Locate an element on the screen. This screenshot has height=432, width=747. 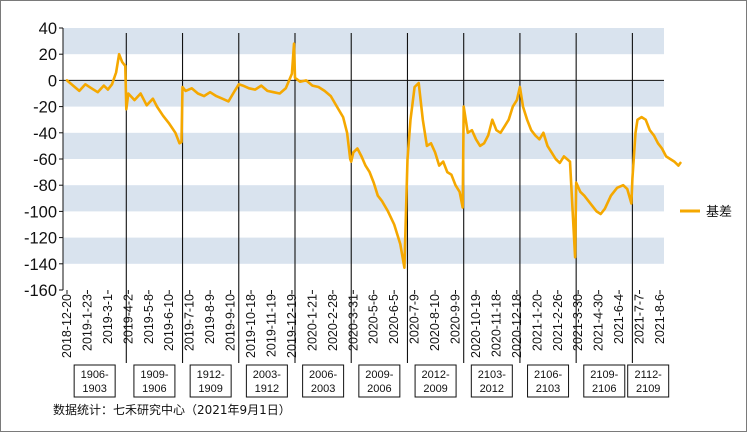
contract-box-label-far: 1909 is located at coordinates (210, 389).